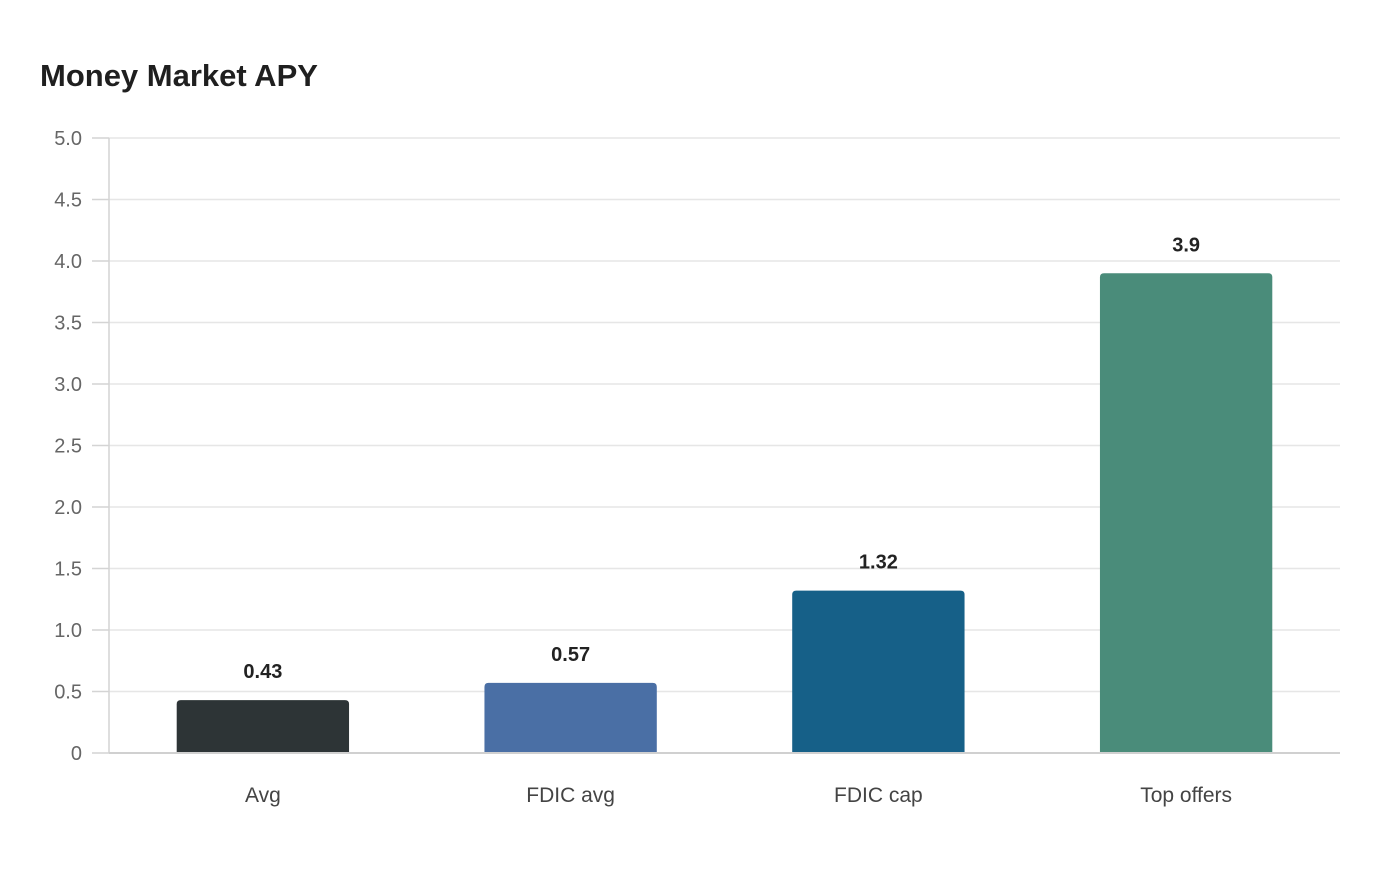 This screenshot has height=880, width=1400. I want to click on bar-value-label: 1.32, so click(878, 563).